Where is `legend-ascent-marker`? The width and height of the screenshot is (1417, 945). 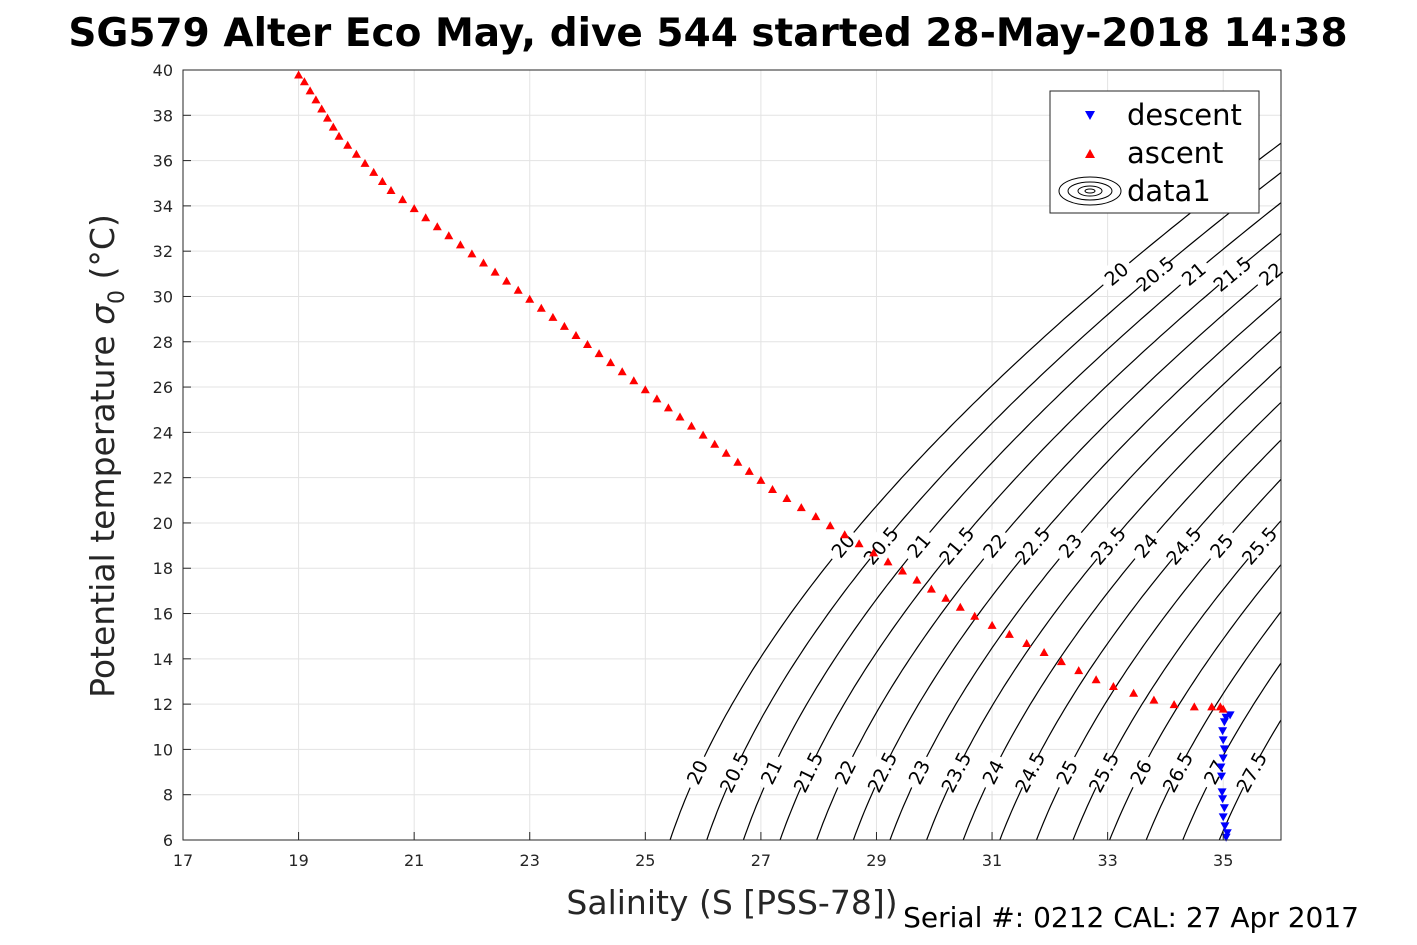 legend-ascent-marker is located at coordinates (1090, 153).